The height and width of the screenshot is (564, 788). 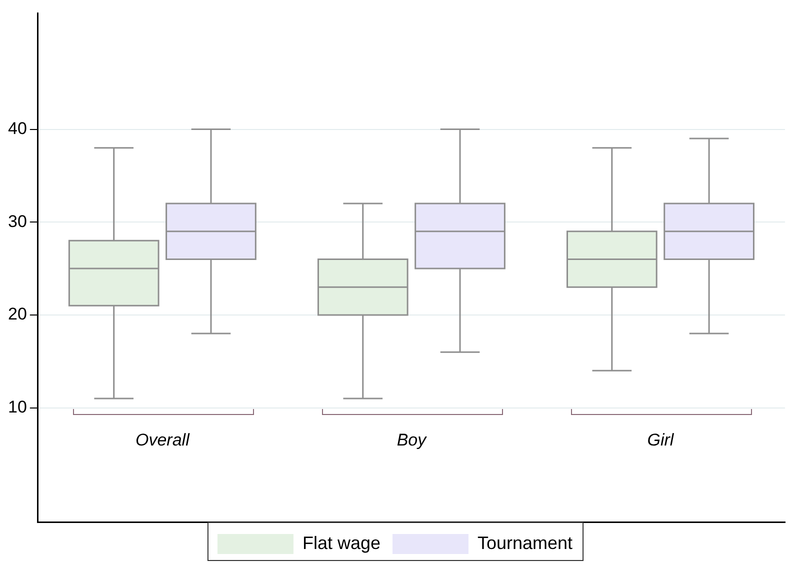 What do you see at coordinates (525, 542) in the screenshot?
I see `legend-label: Tournament` at bounding box center [525, 542].